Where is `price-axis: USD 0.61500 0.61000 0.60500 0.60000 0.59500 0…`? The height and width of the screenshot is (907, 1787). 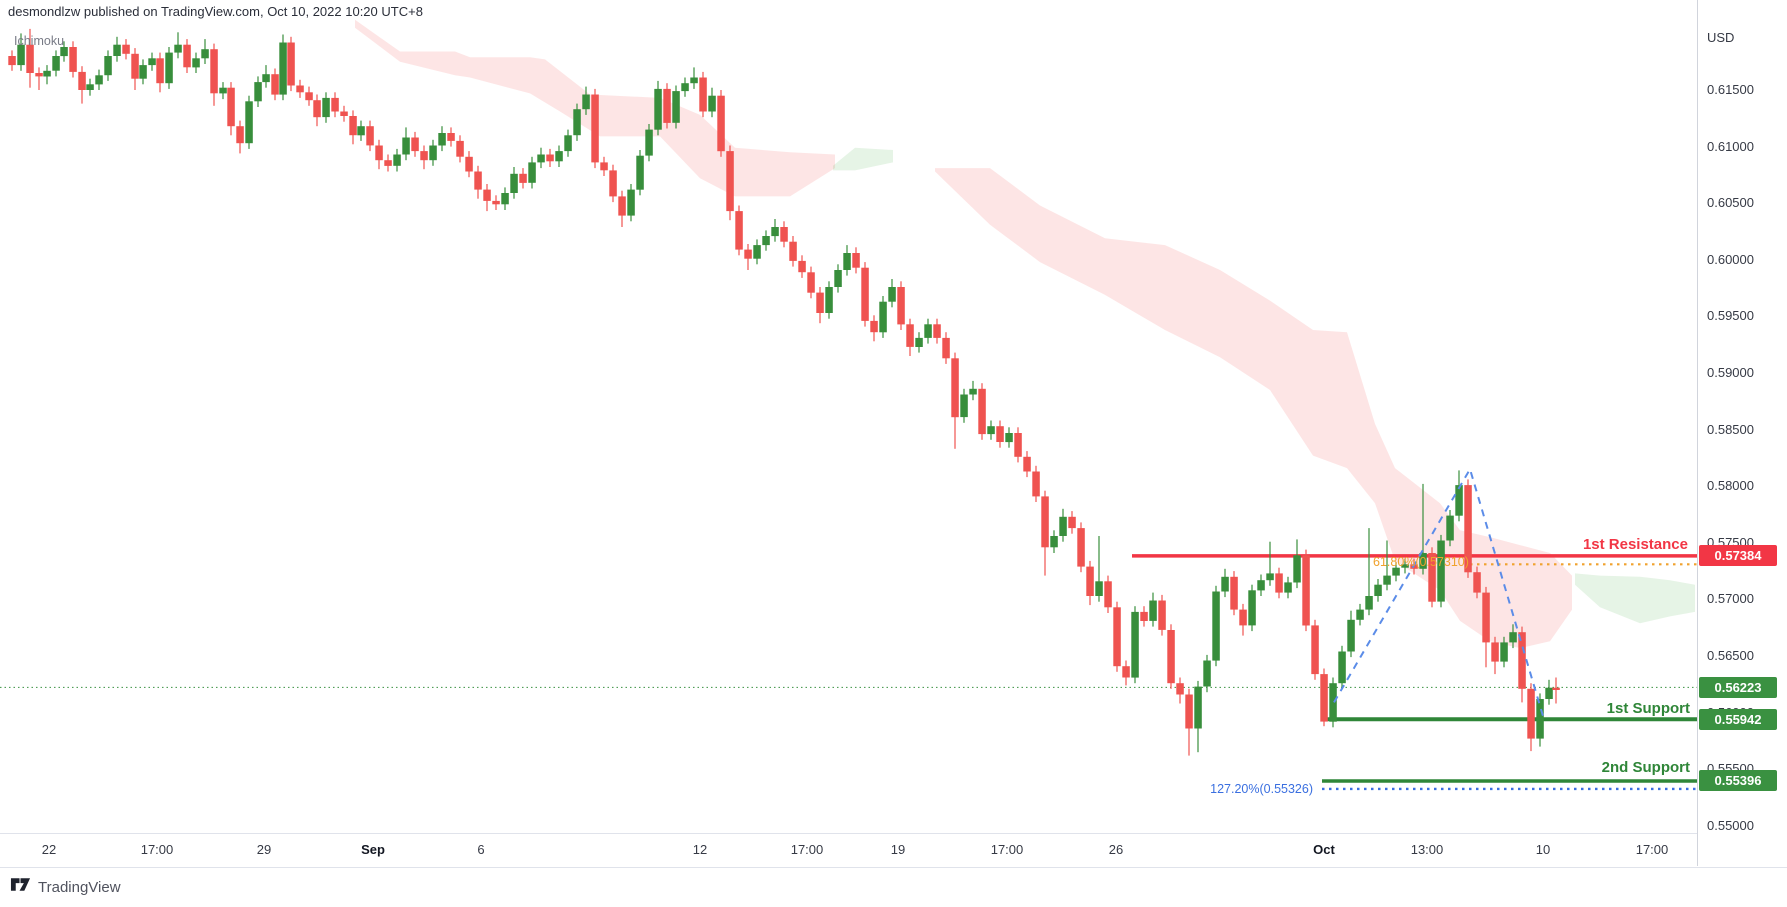
price-axis: USD 0.61500 0.61000 0.60500 0.60000 0.59500 0… is located at coordinates (1742, 433).